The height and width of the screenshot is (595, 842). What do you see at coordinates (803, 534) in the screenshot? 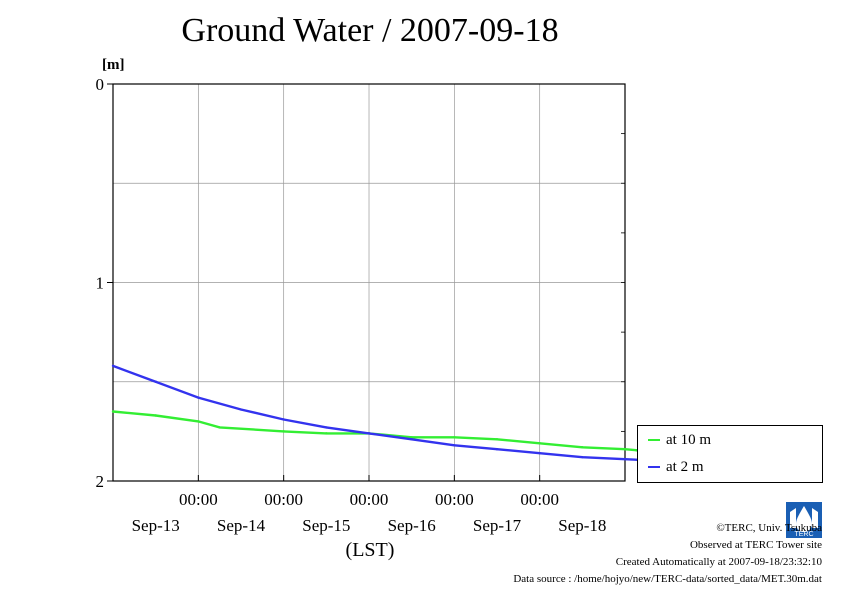
I see `logo-text: TERC` at bounding box center [803, 534].